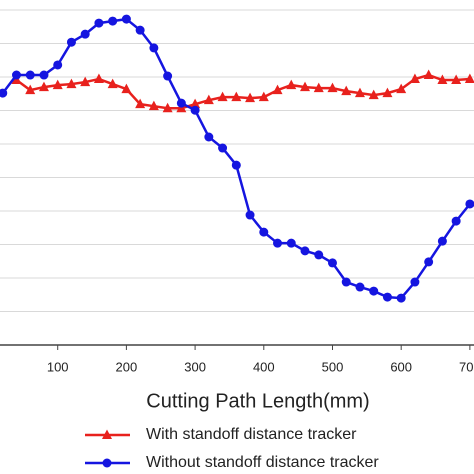 The image size is (474, 474). Describe the element at coordinates (466, 366) in the screenshot. I see `x-tick-label: 700` at that location.